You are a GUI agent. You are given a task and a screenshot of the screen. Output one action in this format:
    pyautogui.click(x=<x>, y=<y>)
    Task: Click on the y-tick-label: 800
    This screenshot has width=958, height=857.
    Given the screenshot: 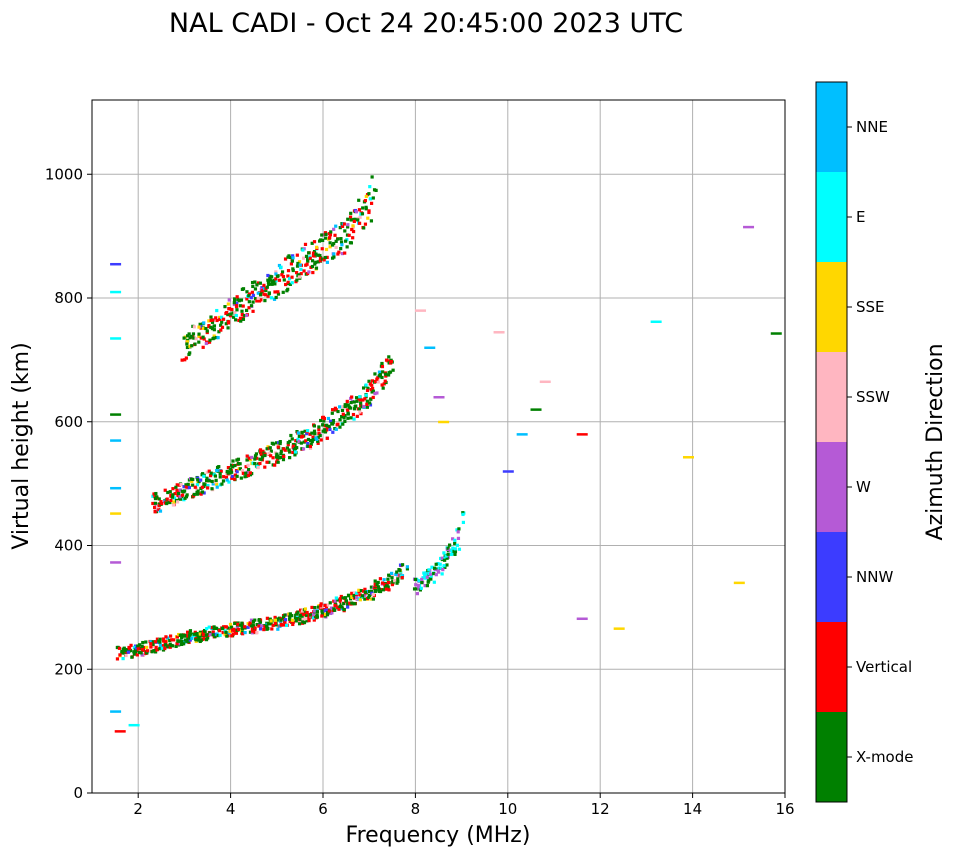 What is the action you would take?
    pyautogui.click(x=68, y=298)
    